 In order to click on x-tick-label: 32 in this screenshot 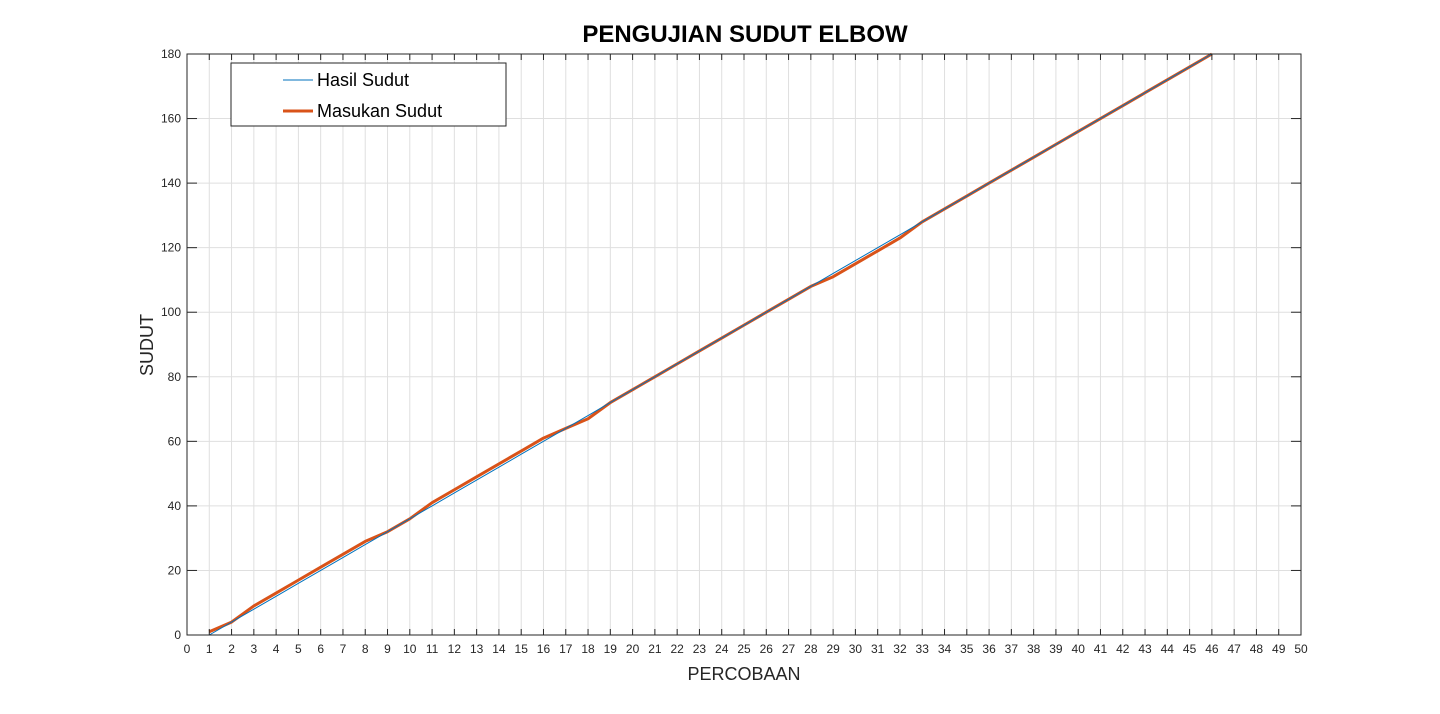, I will do `click(900, 649)`.